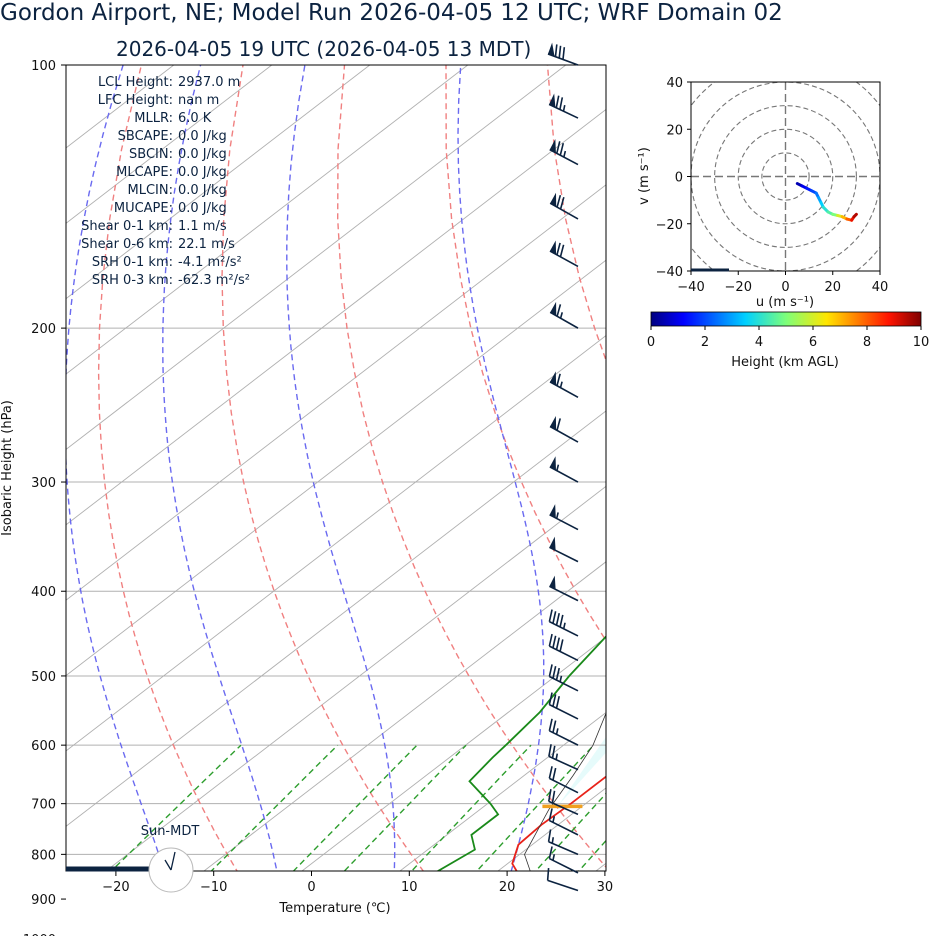 The image size is (929, 936). What do you see at coordinates (145, 136) in the screenshot?
I see `index-label: SBCAPE:` at bounding box center [145, 136].